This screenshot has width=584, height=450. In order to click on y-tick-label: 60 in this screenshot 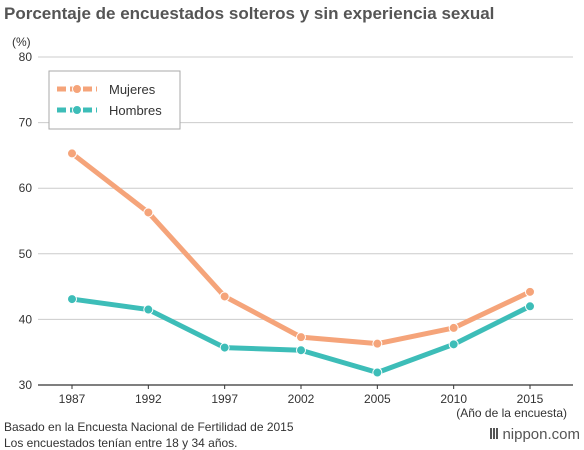, I will do `click(26, 188)`.